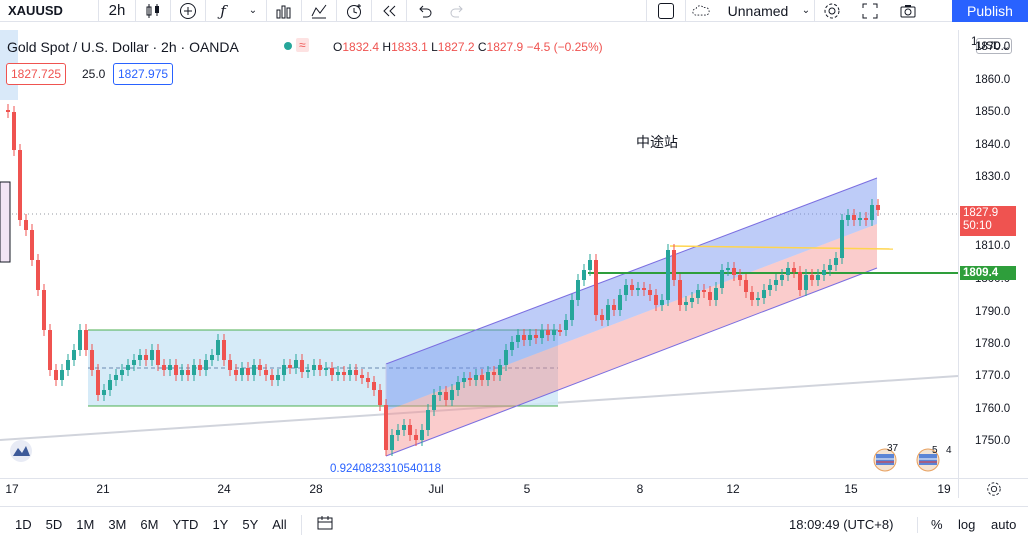 This screenshot has height=542, width=1028. Describe the element at coordinates (993, 312) in the screenshot. I see `price-tick-label: 1790.0` at that location.